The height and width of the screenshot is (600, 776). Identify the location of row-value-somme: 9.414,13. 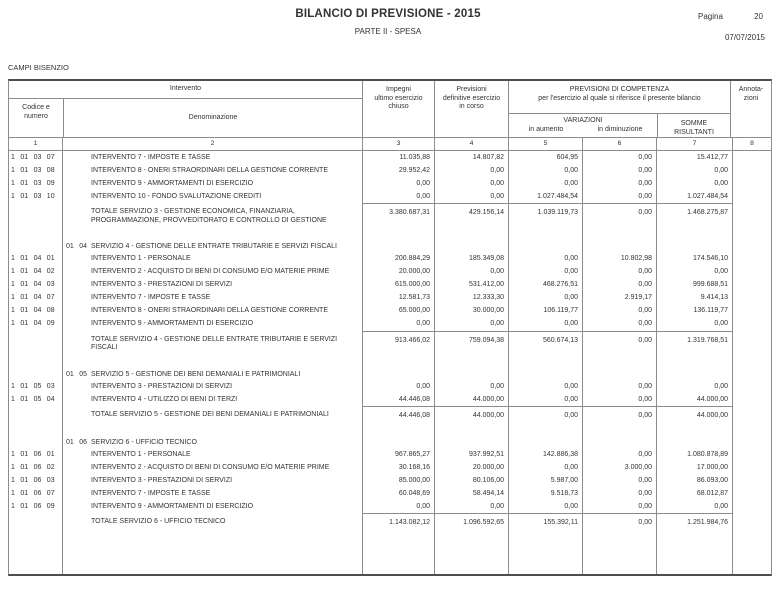
(695, 298).